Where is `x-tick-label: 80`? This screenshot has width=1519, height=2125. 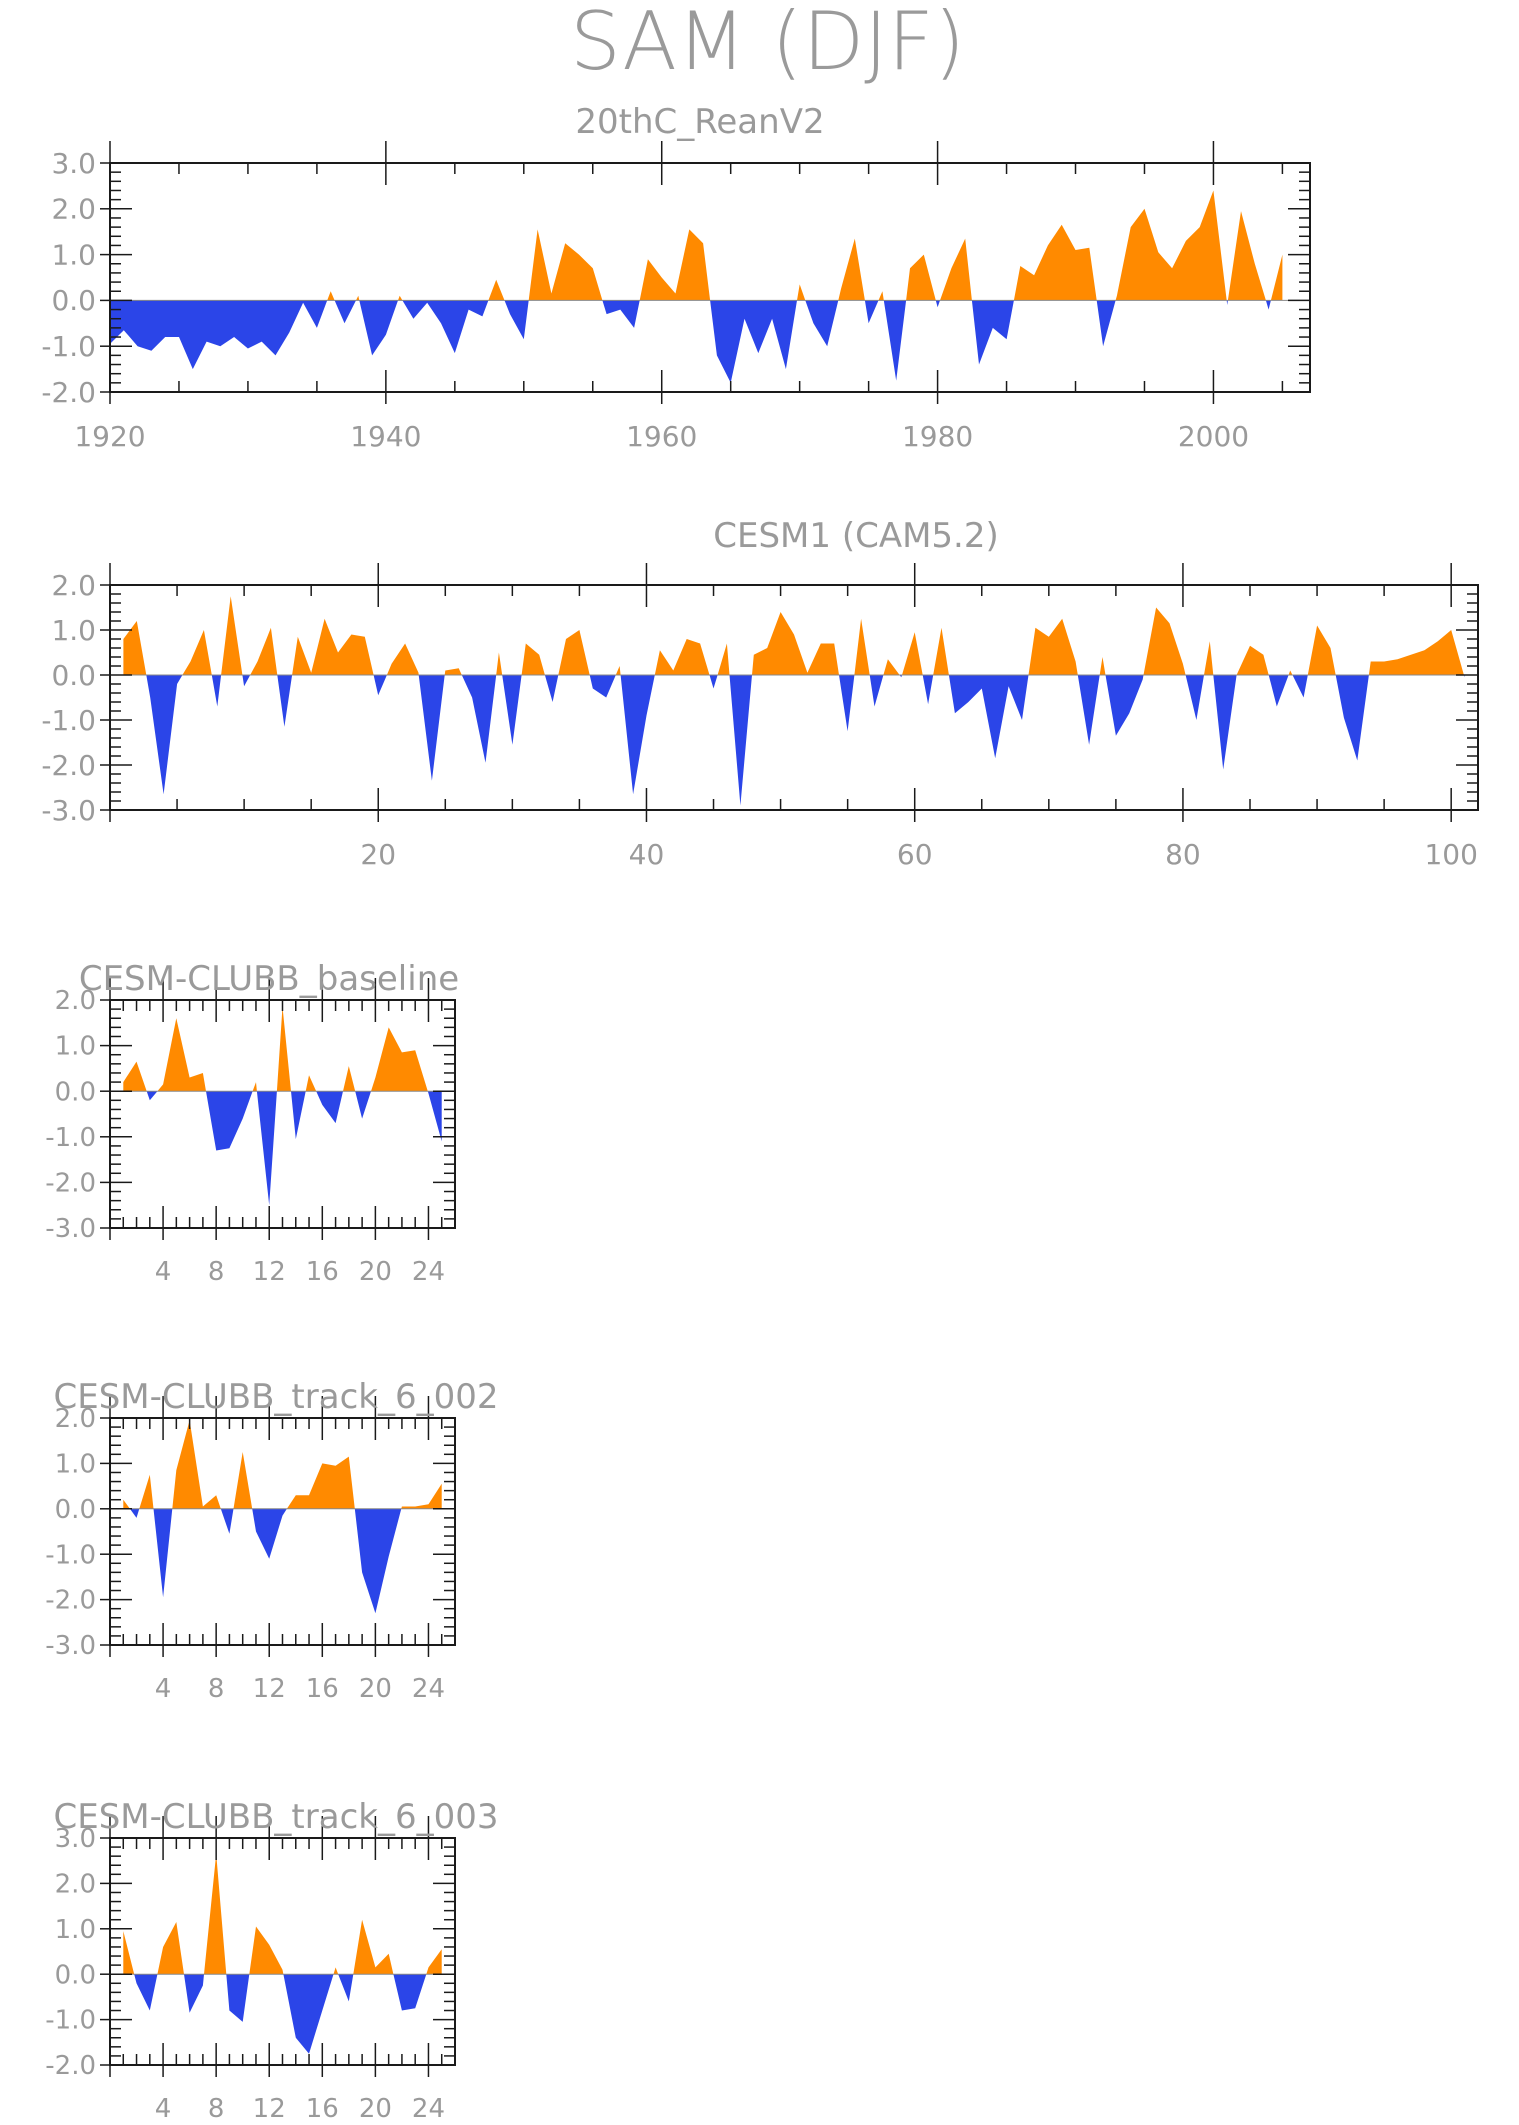 x-tick-label: 80 is located at coordinates (1183, 854).